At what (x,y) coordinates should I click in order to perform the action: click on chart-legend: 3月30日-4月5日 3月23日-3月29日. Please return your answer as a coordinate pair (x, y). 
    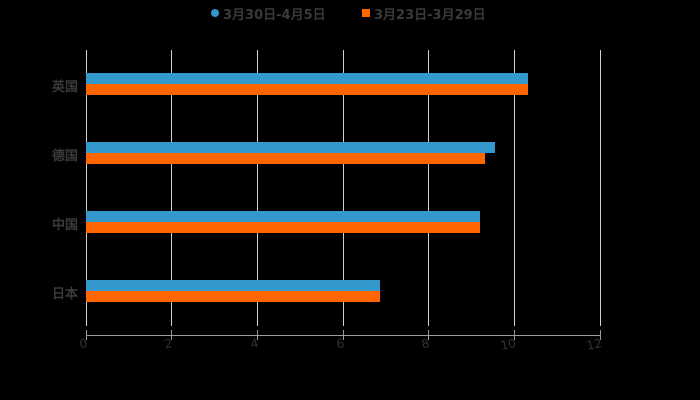
    Looking at the image, I should click on (350, 13).